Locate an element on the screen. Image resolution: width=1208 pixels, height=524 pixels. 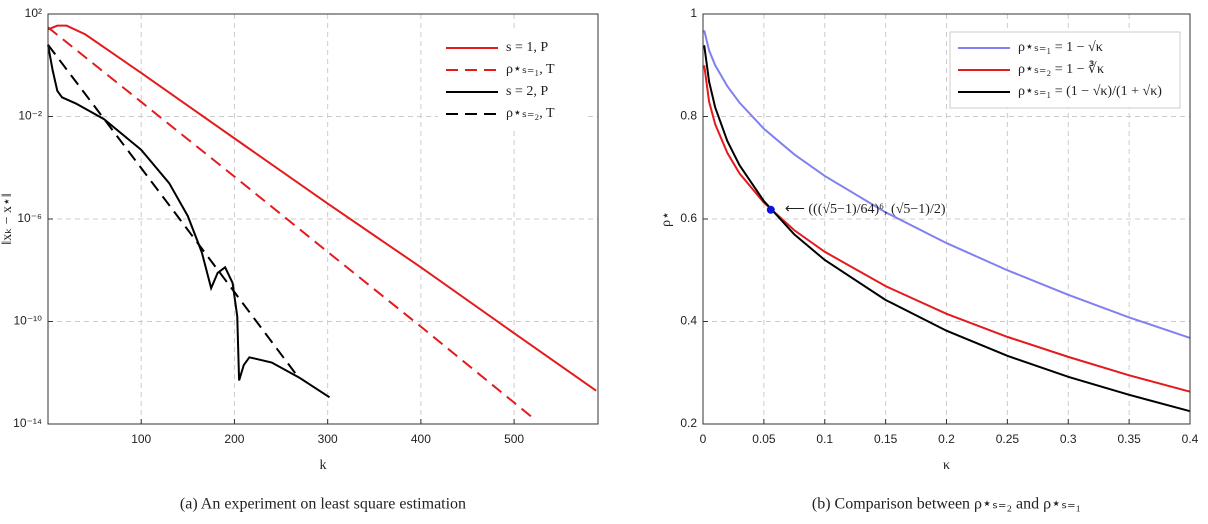
x-tick-label: 0 is located at coordinates (703, 439).